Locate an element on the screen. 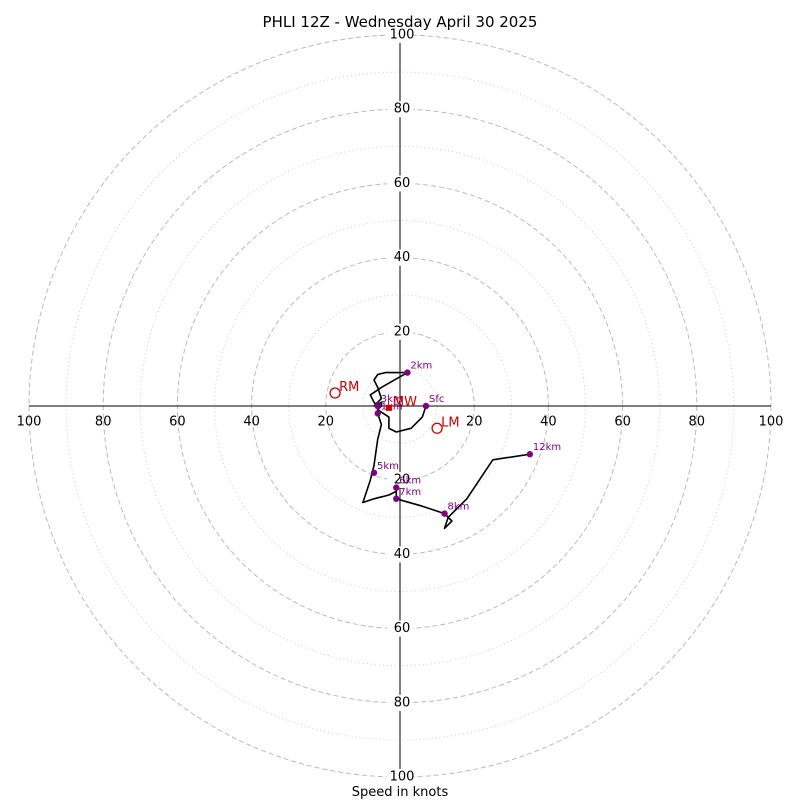 This screenshot has width=800, height=800. tick-label-top-40: 40 is located at coordinates (402, 257).